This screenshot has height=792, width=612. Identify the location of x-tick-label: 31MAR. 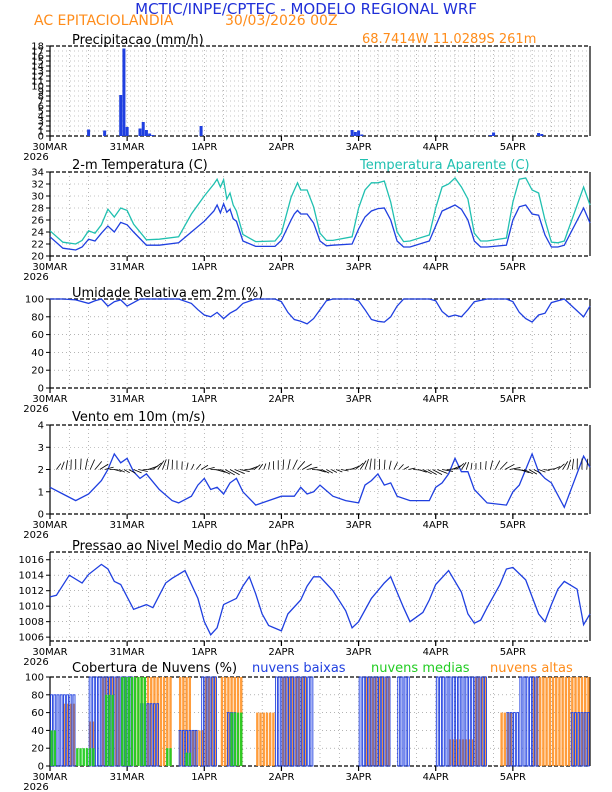
(127, 267).